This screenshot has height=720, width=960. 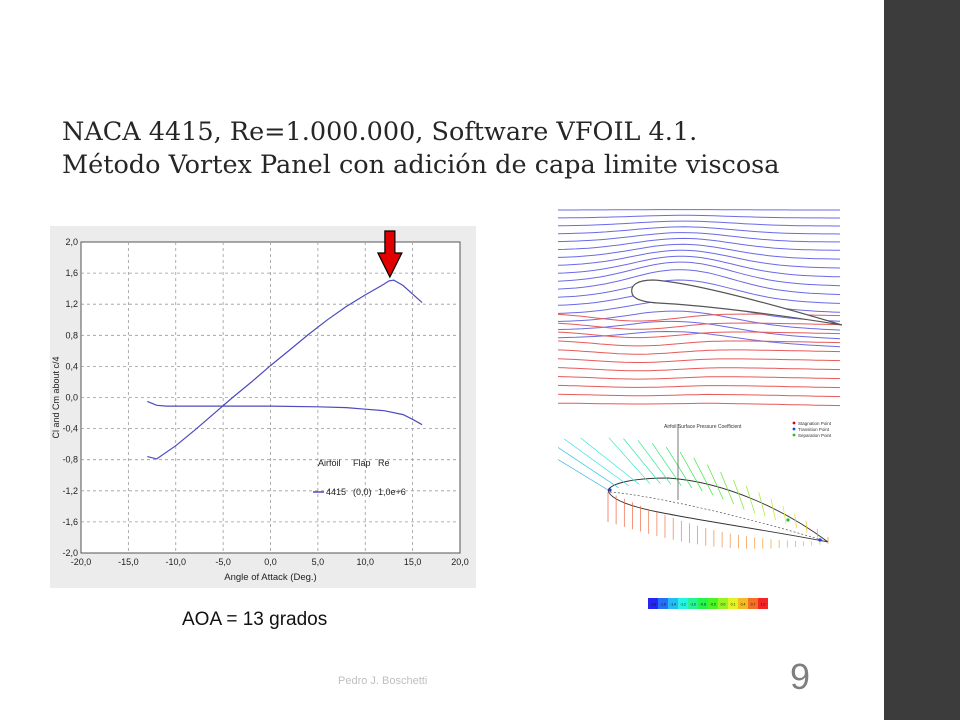 I want to click on y-tick-label: 1,6, so click(x=71, y=273).